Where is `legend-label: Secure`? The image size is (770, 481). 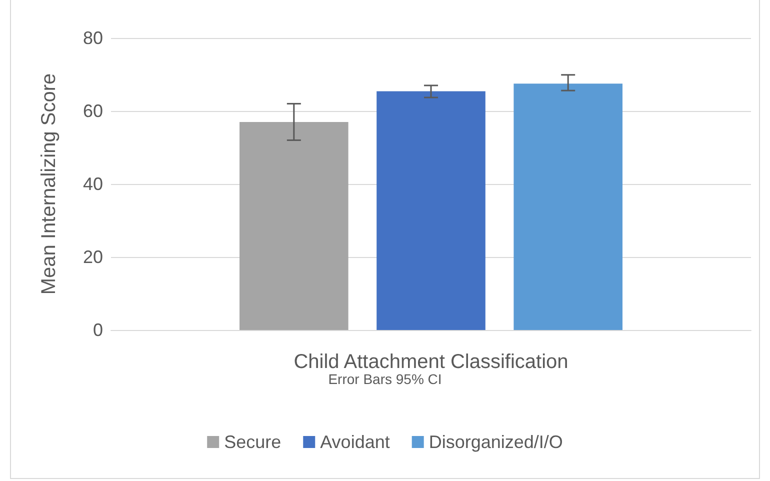 legend-label: Secure is located at coordinates (253, 442).